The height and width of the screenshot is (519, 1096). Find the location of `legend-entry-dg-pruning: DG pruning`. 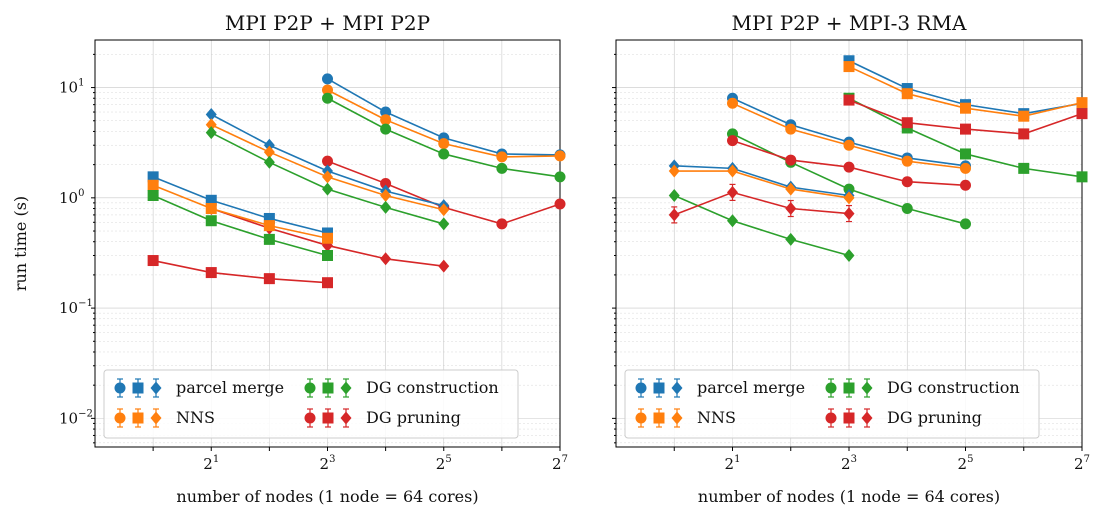

legend-entry-dg-pruning: DG pruning is located at coordinates (903, 418).